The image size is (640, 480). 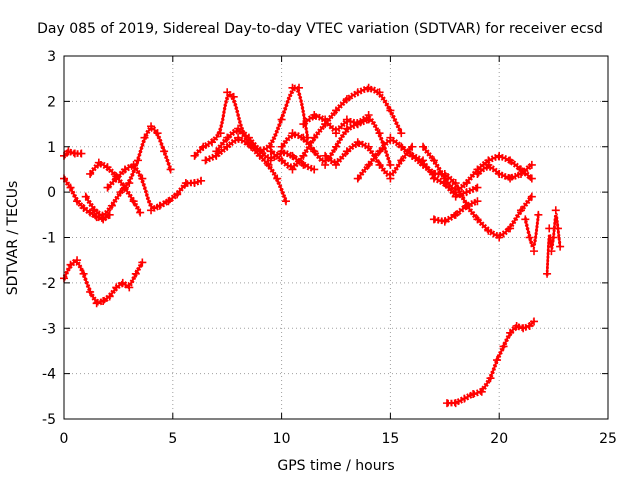 I want to click on y-tick-label: 1, so click(x=51, y=148).